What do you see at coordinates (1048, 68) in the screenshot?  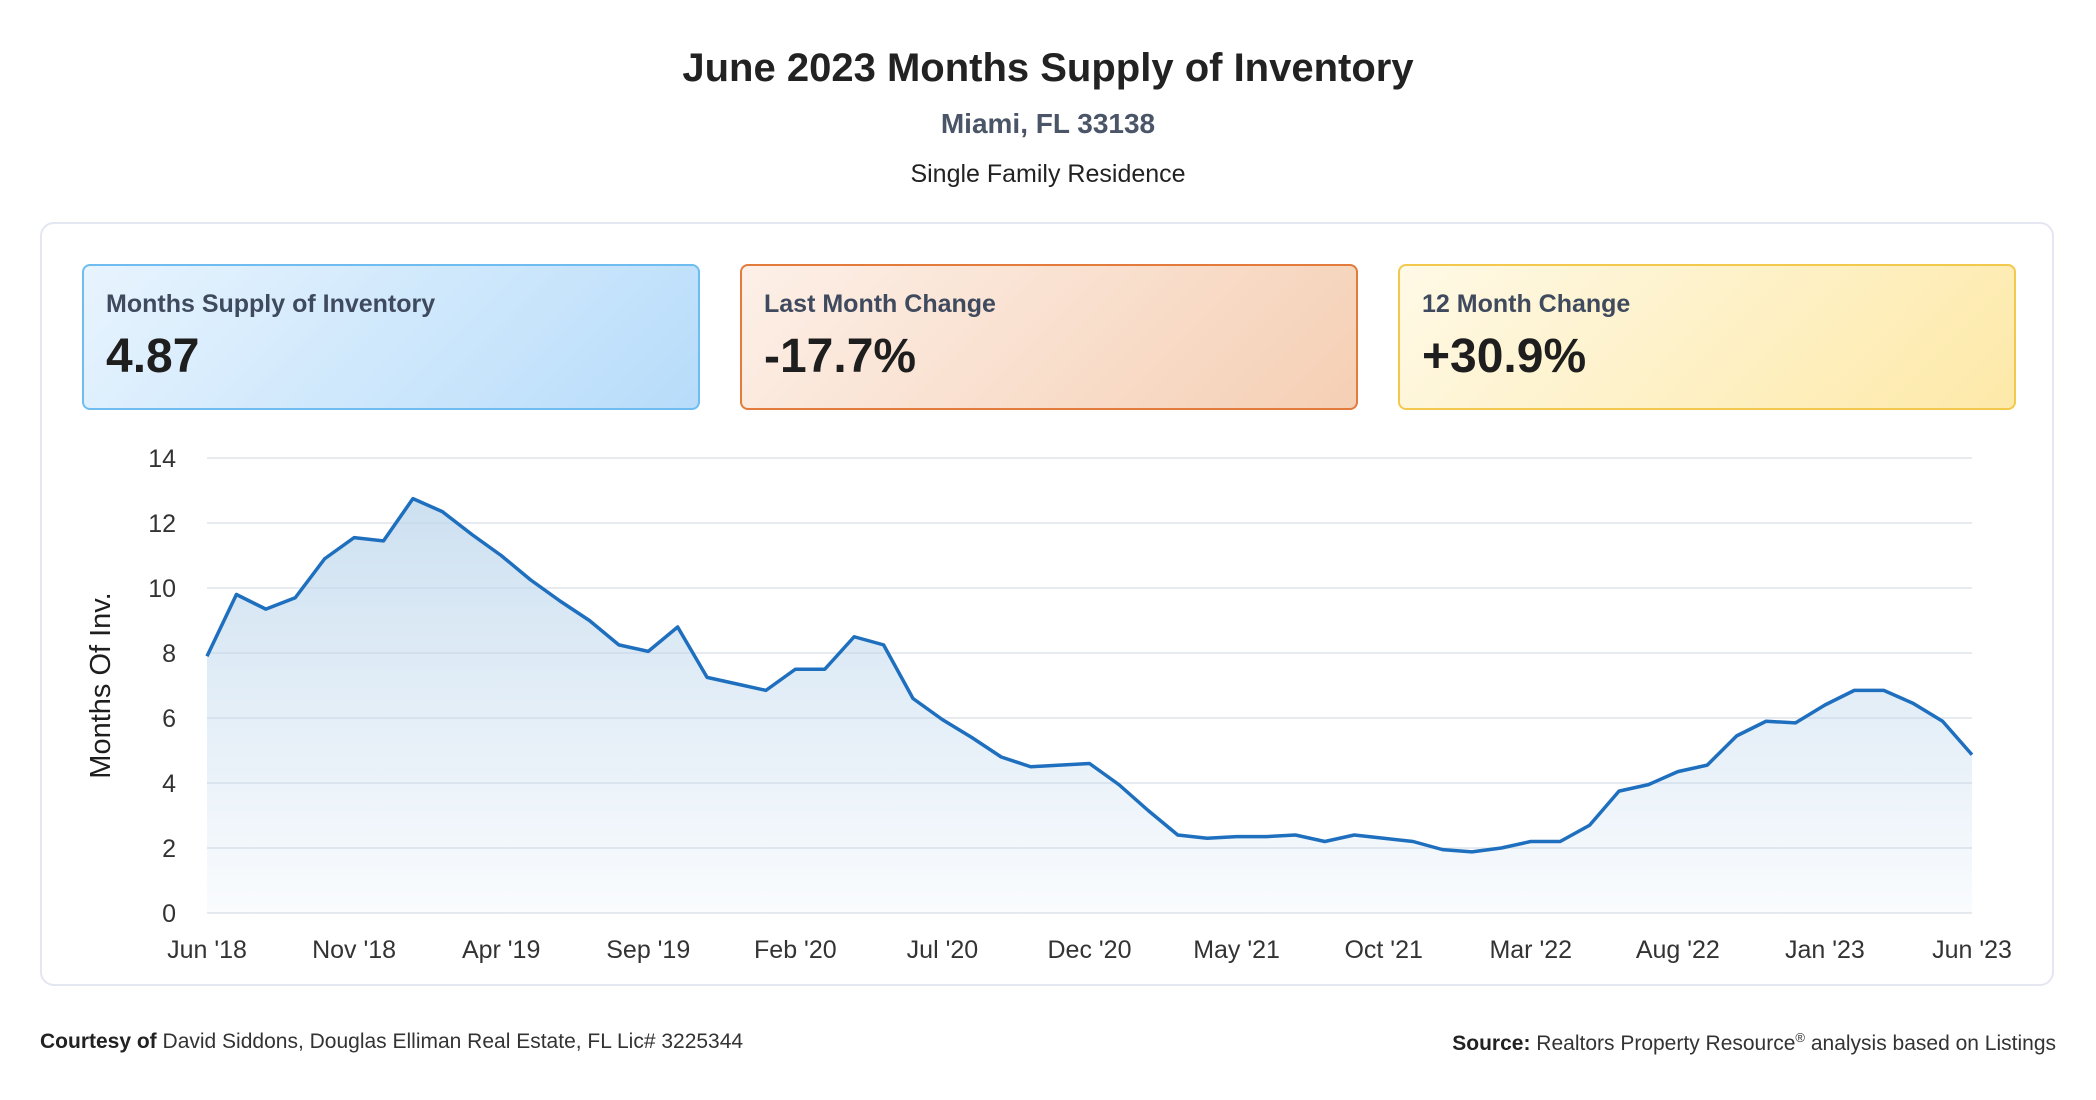 I see `page-title: June 2023 Months Supply of Inventory` at bounding box center [1048, 68].